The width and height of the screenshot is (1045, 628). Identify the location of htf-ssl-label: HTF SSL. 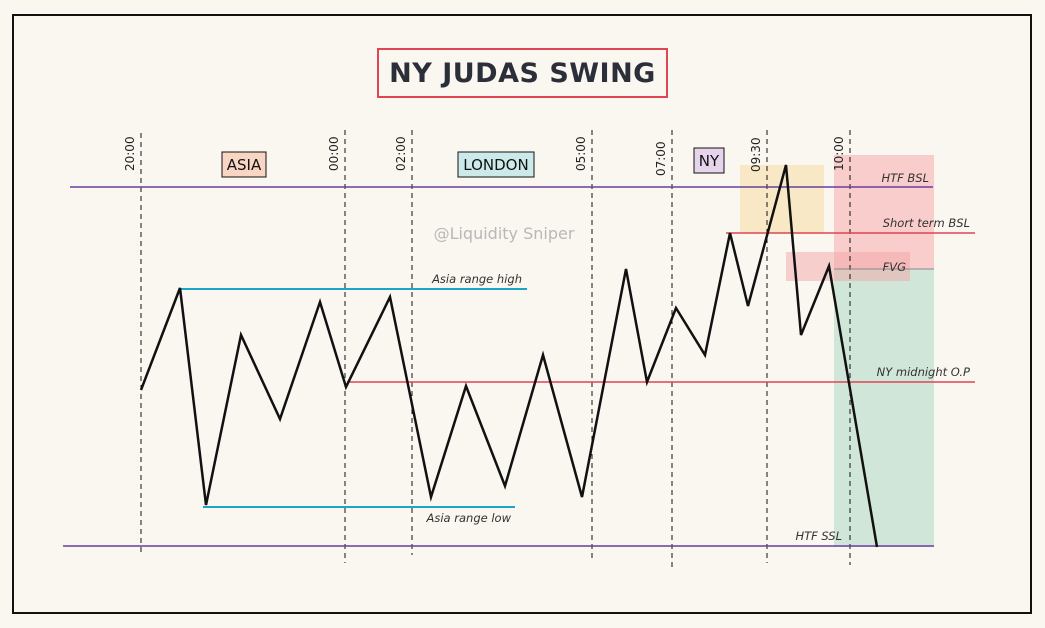
(818, 536).